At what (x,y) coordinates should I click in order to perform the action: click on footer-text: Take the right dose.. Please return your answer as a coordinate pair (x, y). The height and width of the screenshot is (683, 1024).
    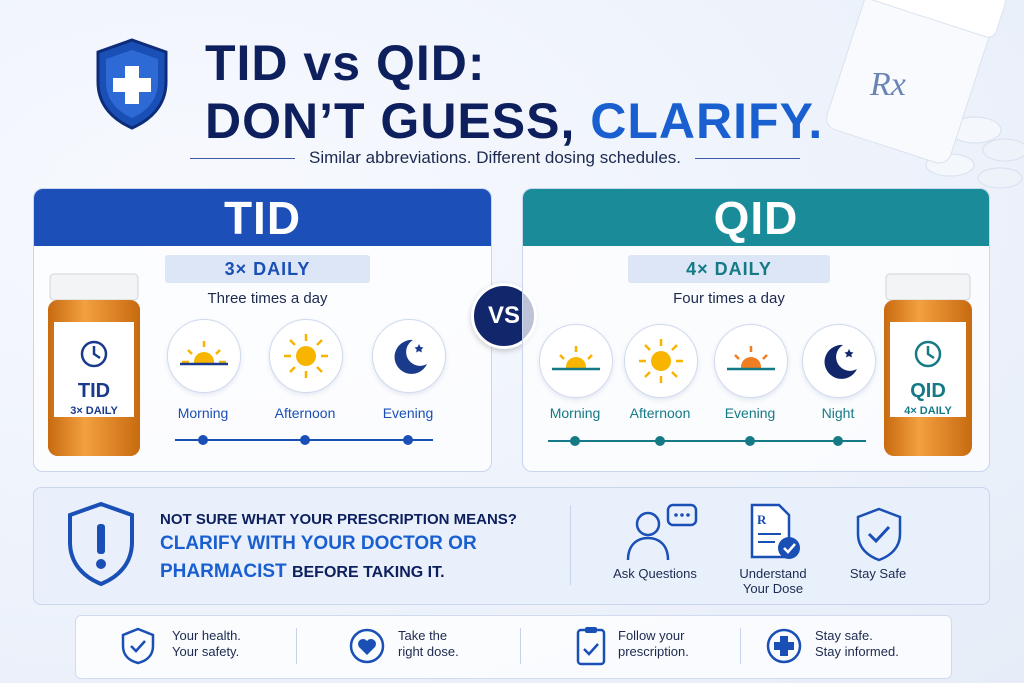
    Looking at the image, I should click on (428, 644).